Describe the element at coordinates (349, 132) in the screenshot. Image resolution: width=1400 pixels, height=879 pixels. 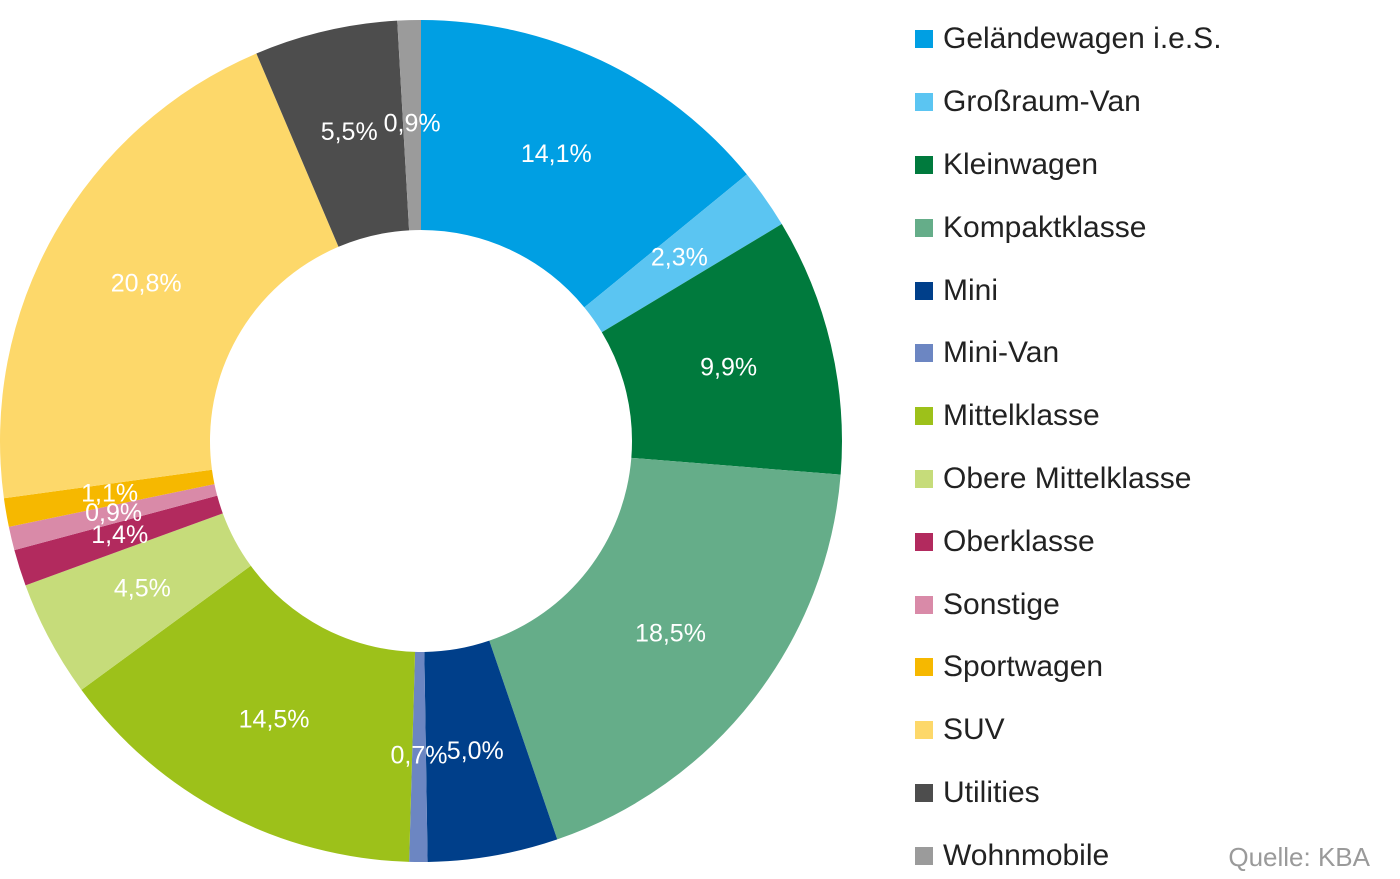
I see `slice-label-utilities: 5,5%` at that location.